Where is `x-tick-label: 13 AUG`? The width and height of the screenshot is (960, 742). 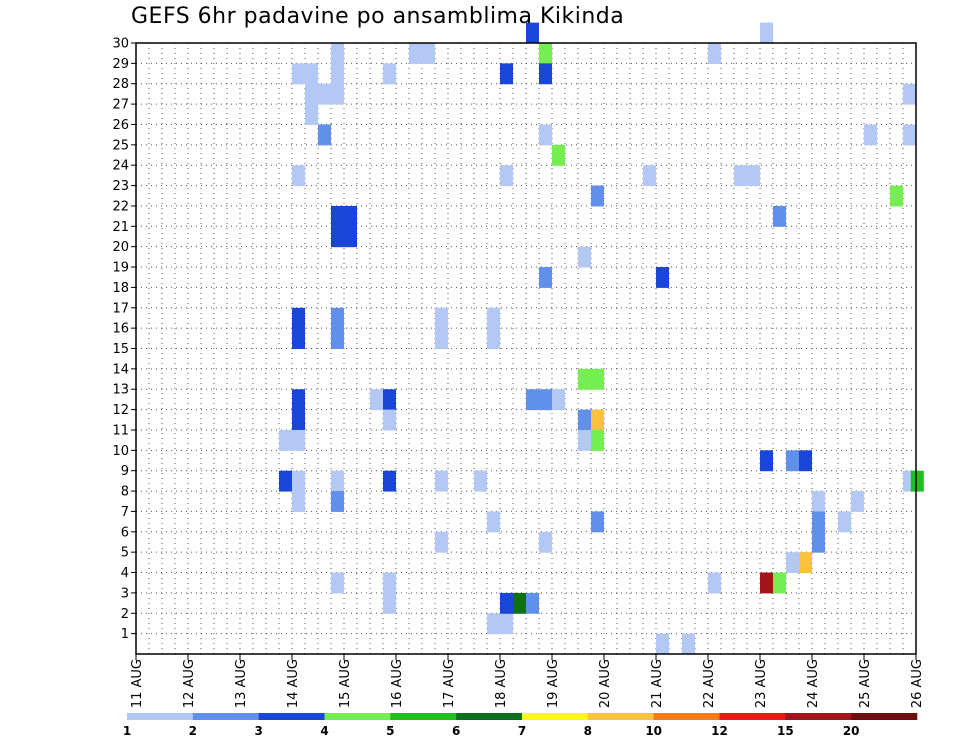
x-tick-label: 13 AUG is located at coordinates (241, 683).